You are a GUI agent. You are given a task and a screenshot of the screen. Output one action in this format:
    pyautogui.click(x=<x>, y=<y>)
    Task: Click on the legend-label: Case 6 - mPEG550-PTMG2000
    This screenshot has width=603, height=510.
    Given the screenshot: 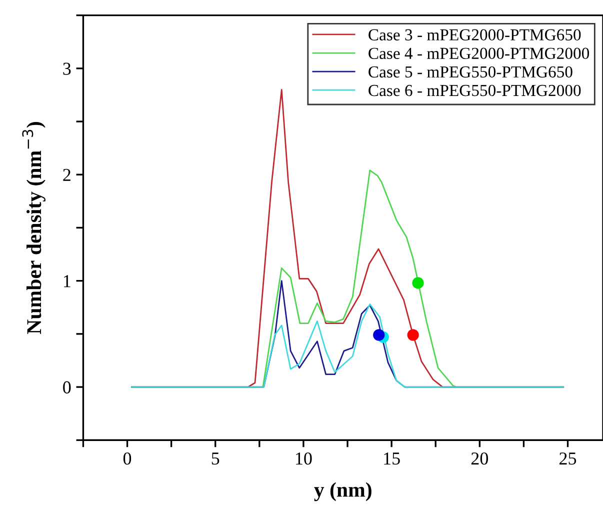 What is the action you would take?
    pyautogui.click(x=474, y=90)
    